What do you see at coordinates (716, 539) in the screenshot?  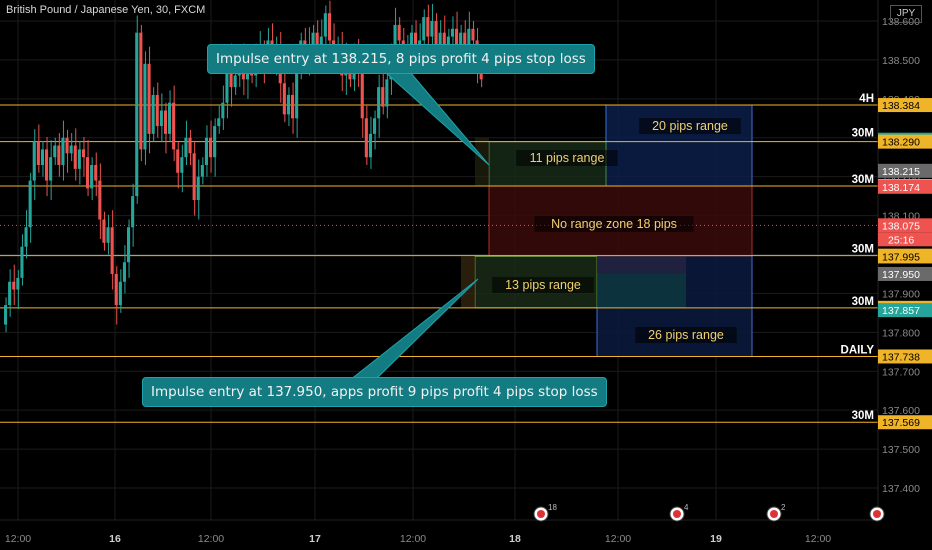 I see `x-tick-label: 19` at bounding box center [716, 539].